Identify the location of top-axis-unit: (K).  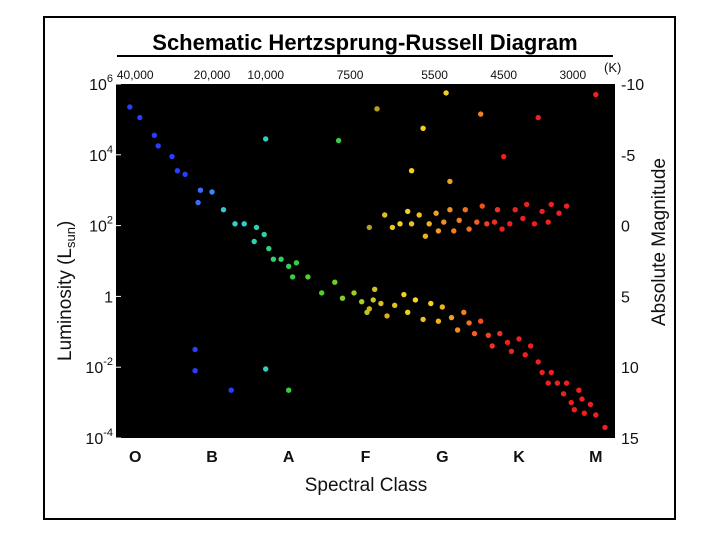
(612, 67).